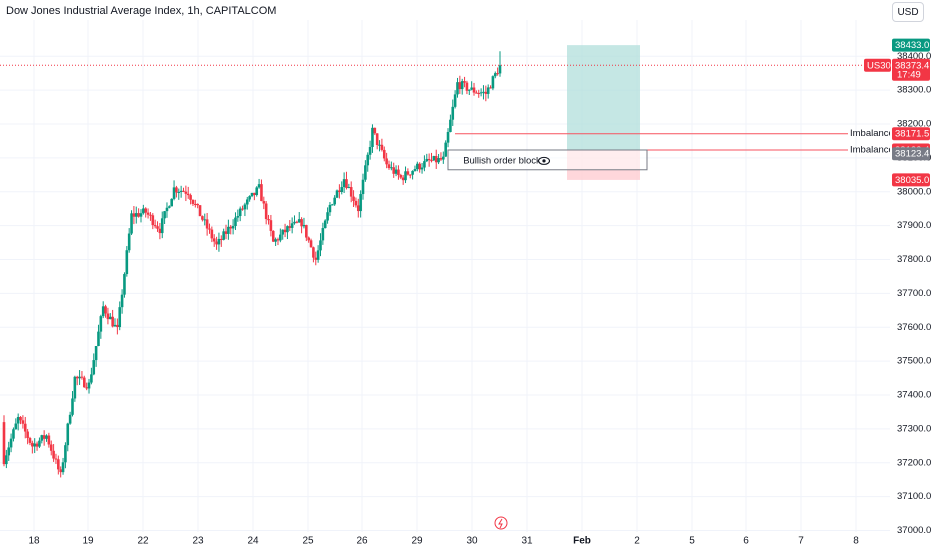 This screenshot has height=550, width=932. What do you see at coordinates (443, 531) in the screenshot?
I see `time-axis: 18 19 22 23 24 25 26 29 30 31 Feb 2 5 6 7 8` at bounding box center [443, 531].